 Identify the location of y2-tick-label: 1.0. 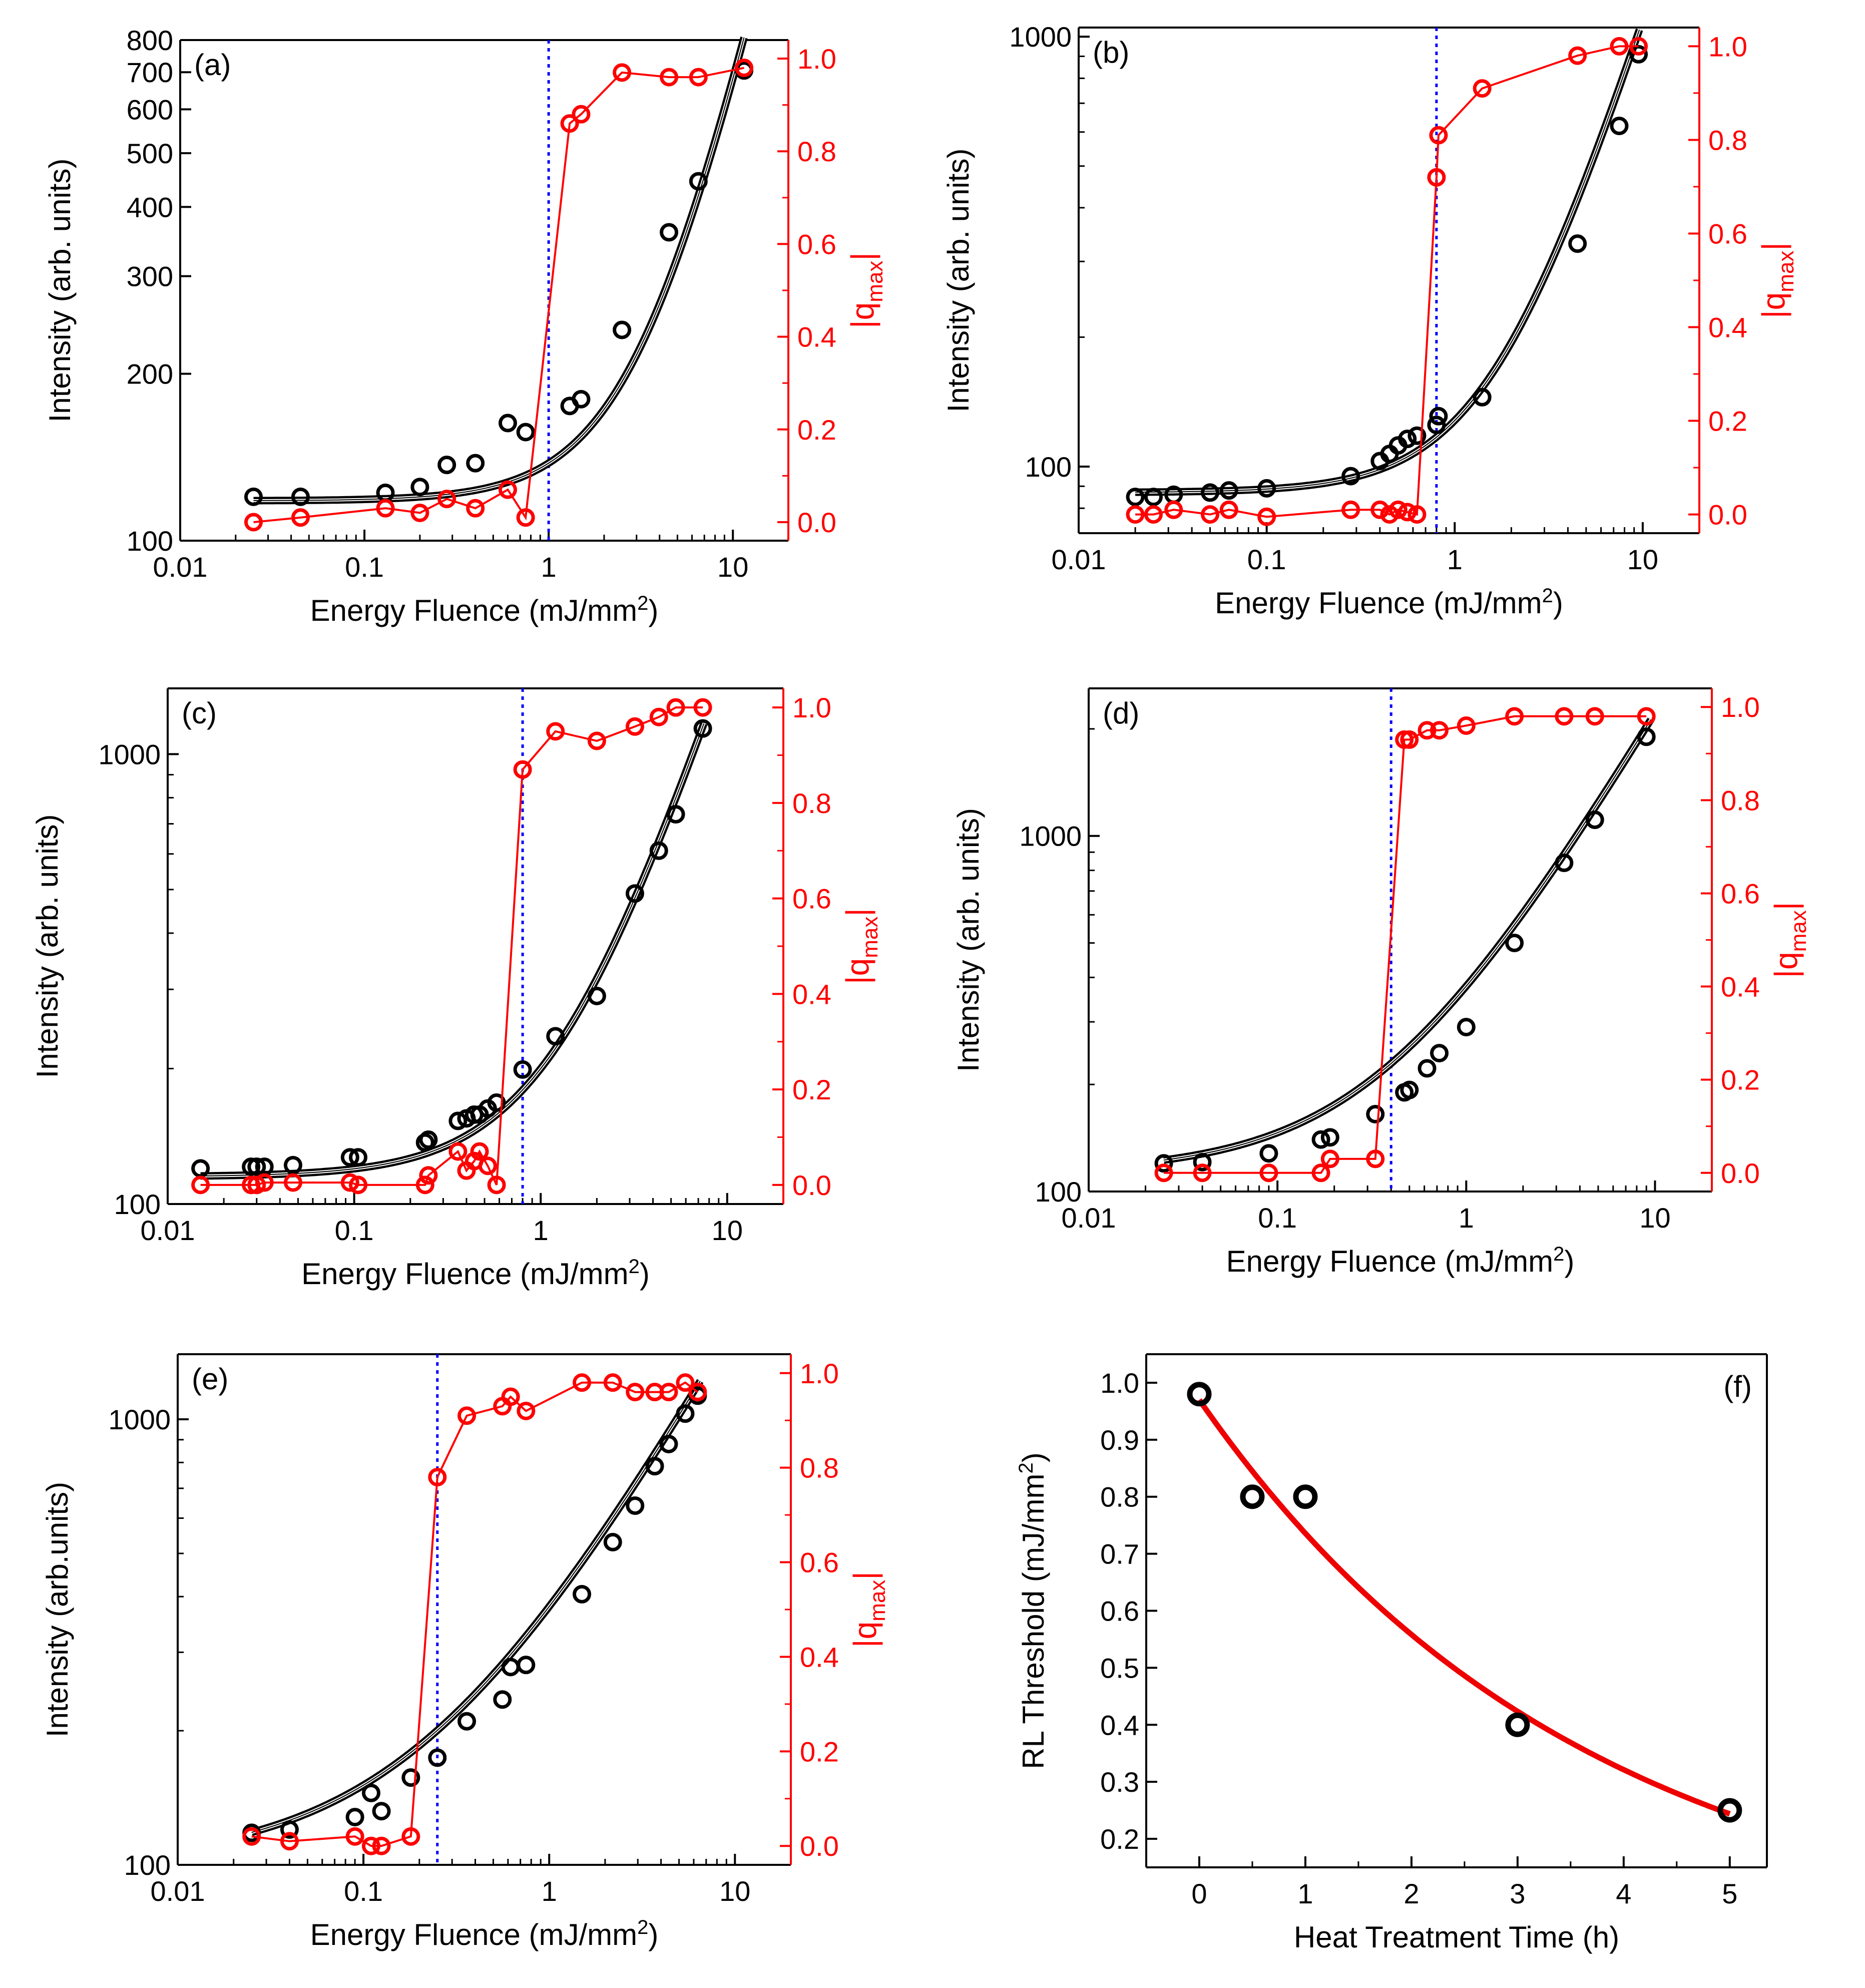
(1727, 46).